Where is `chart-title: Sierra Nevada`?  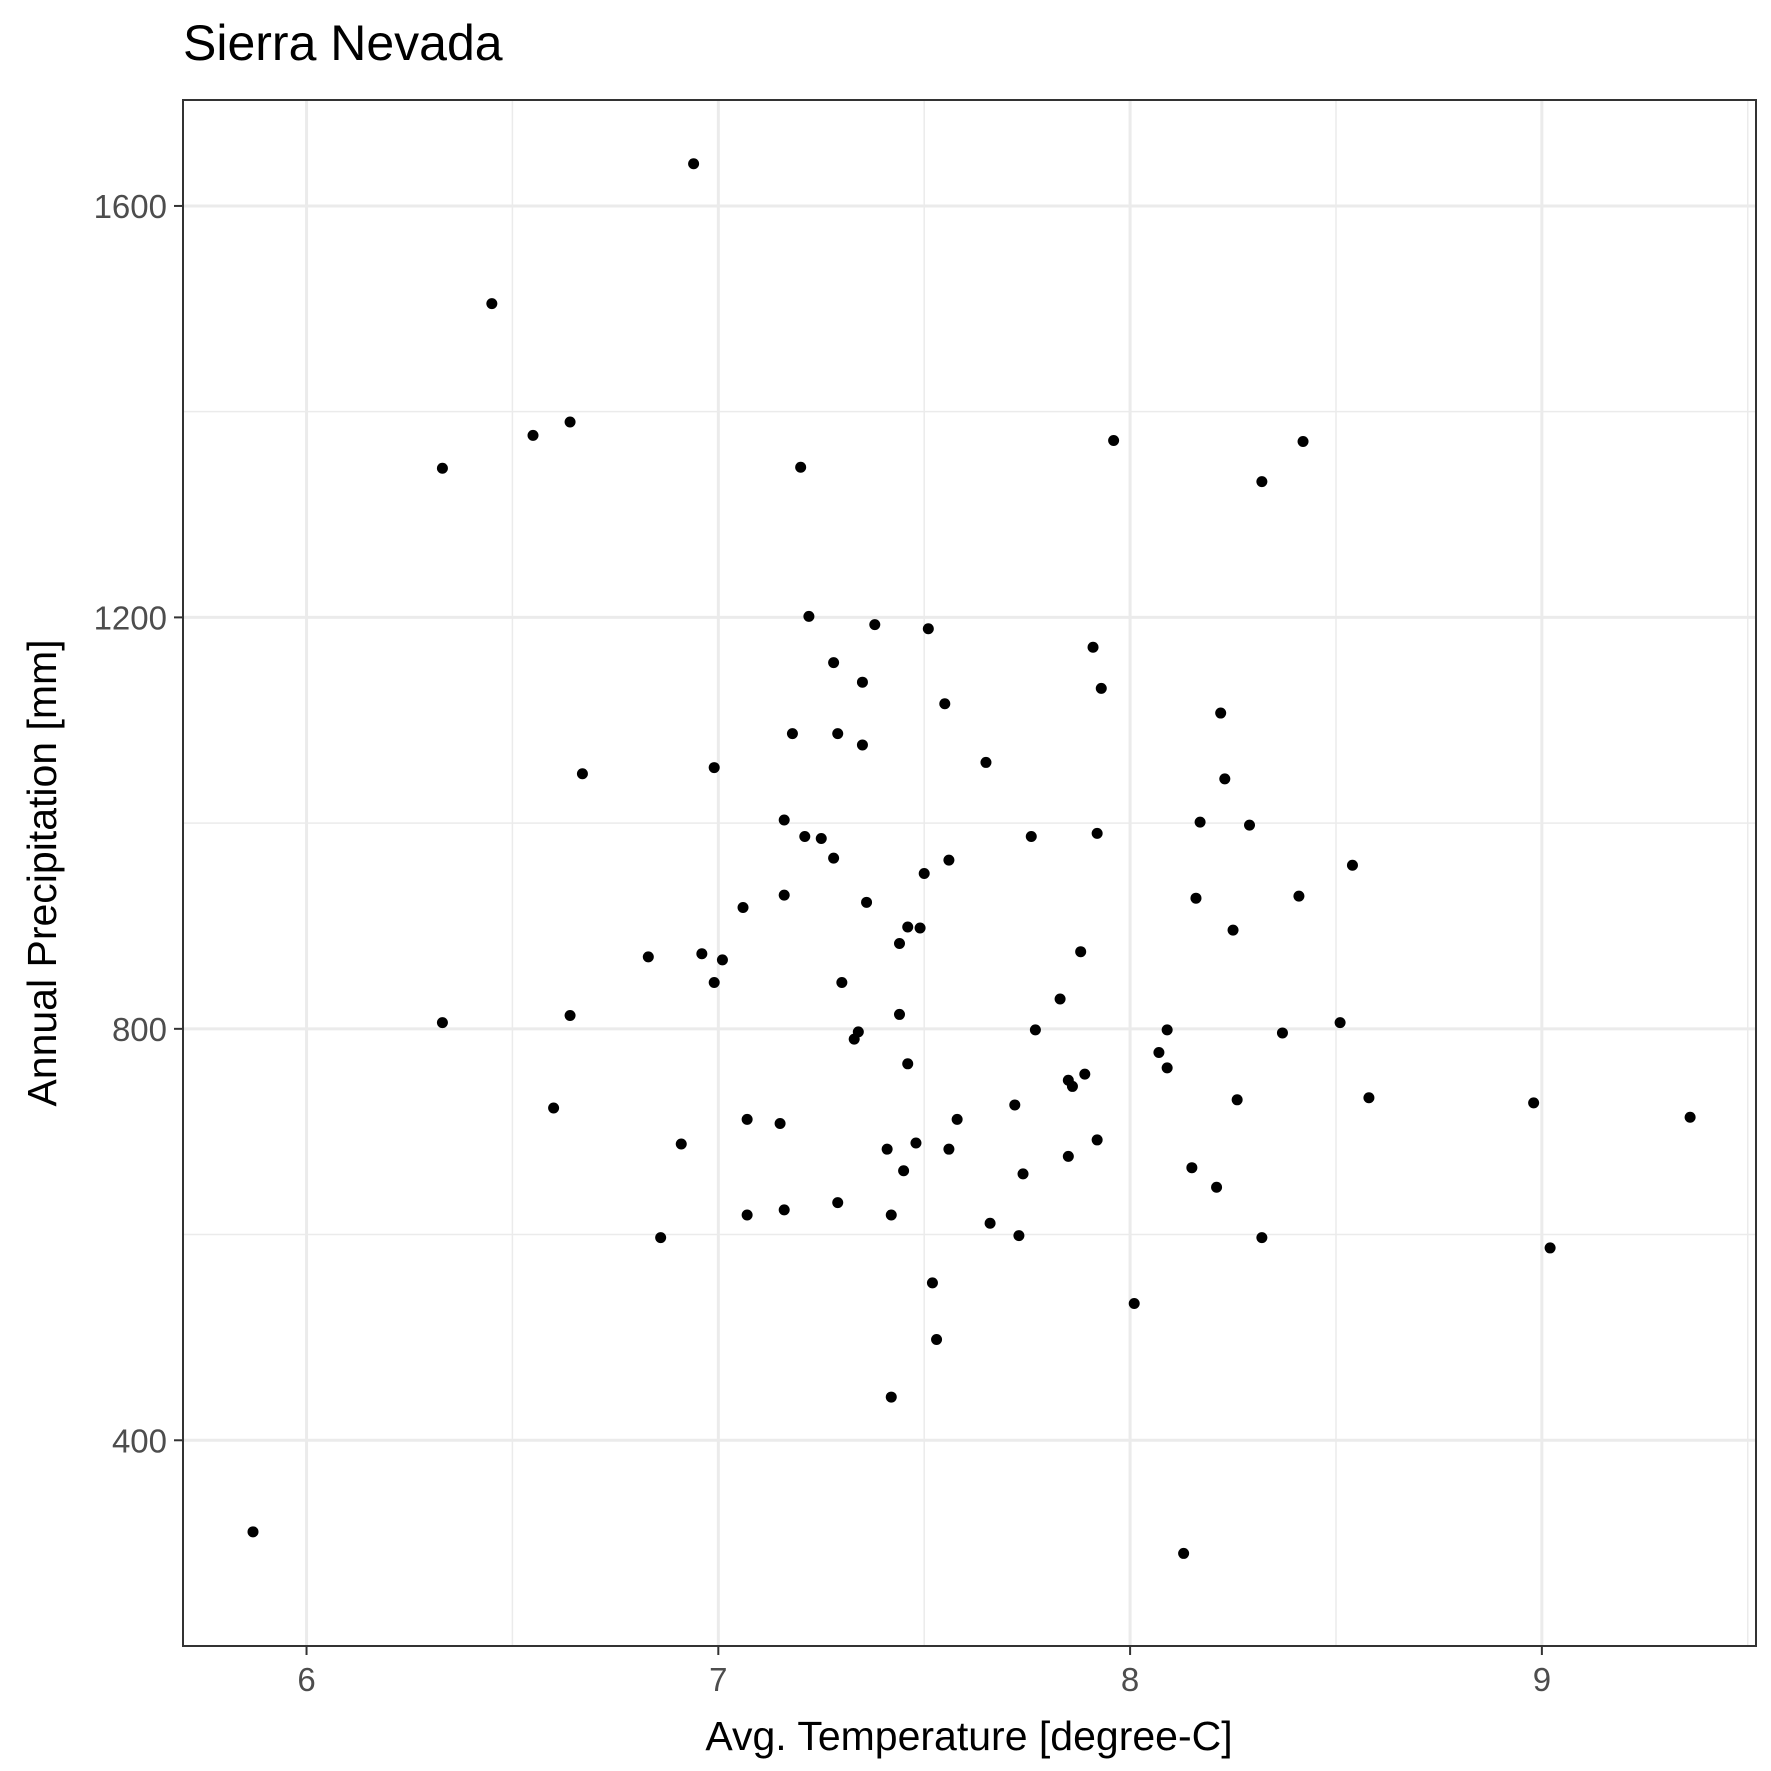
chart-title: Sierra Nevada is located at coordinates (343, 43).